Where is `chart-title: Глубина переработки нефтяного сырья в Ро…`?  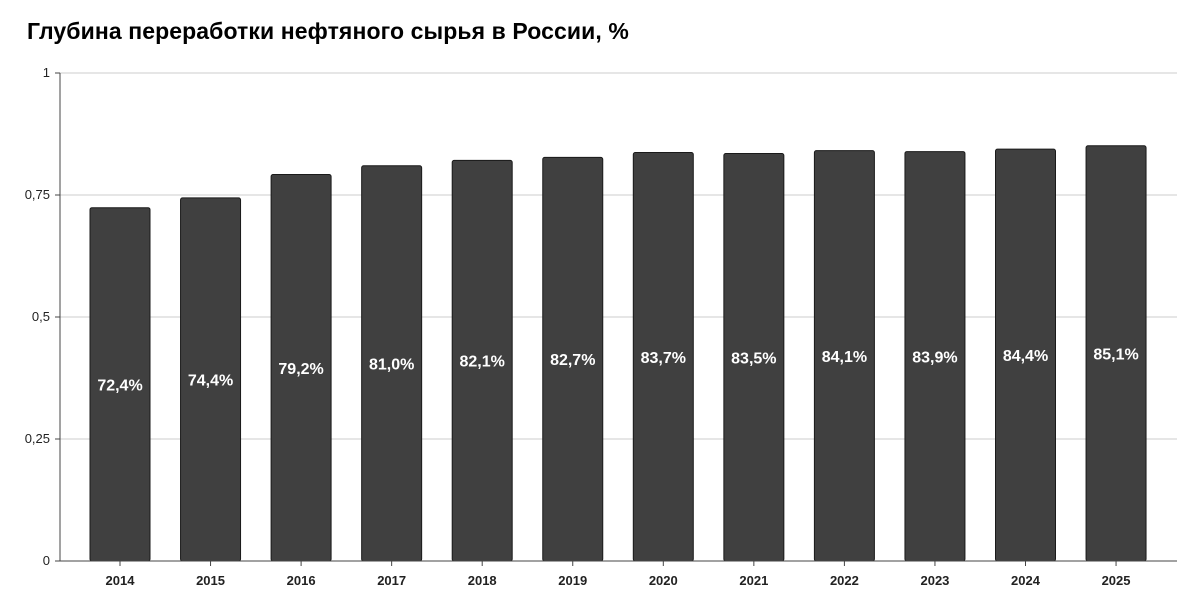
chart-title: Глубина переработки нефтяного сырья в Ро… is located at coordinates (328, 31).